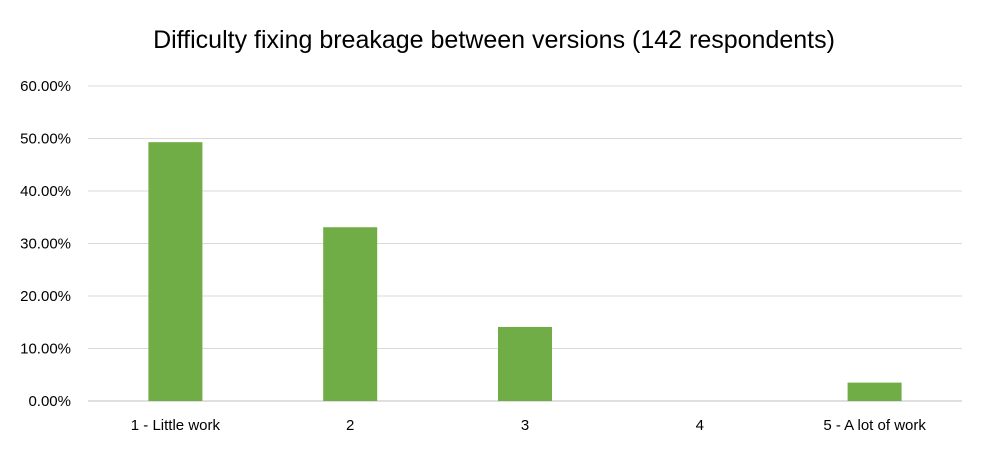 This screenshot has height=450, width=988. Describe the element at coordinates (176, 425) in the screenshot. I see `x-tick-label: 1 - Little work` at that location.